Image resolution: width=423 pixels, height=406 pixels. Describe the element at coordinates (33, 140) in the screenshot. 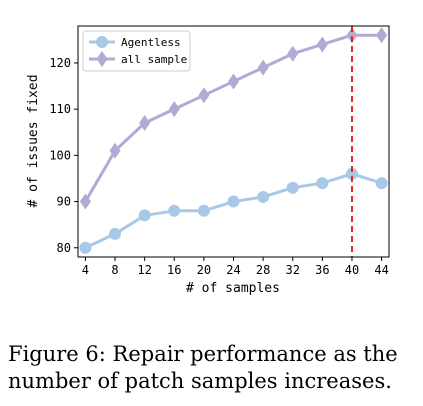

I see `y-axis-label: # of issues fixed` at that location.